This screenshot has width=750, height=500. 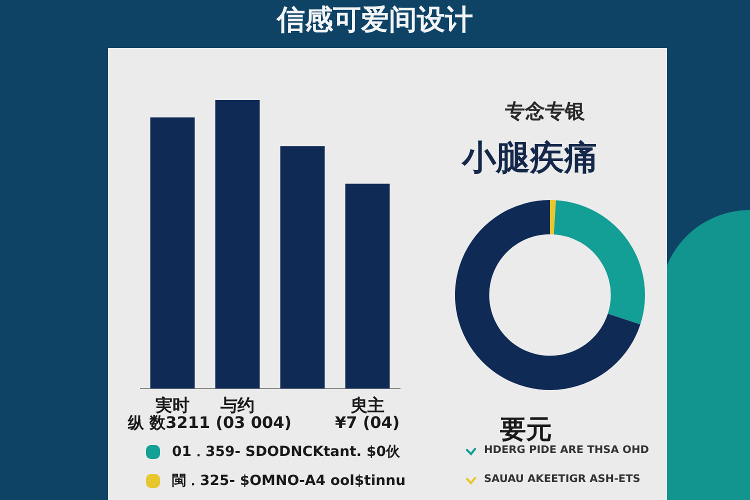 I want to click on text: SAUAU AKEETIGR ASH‑ETS, so click(x=562, y=479).